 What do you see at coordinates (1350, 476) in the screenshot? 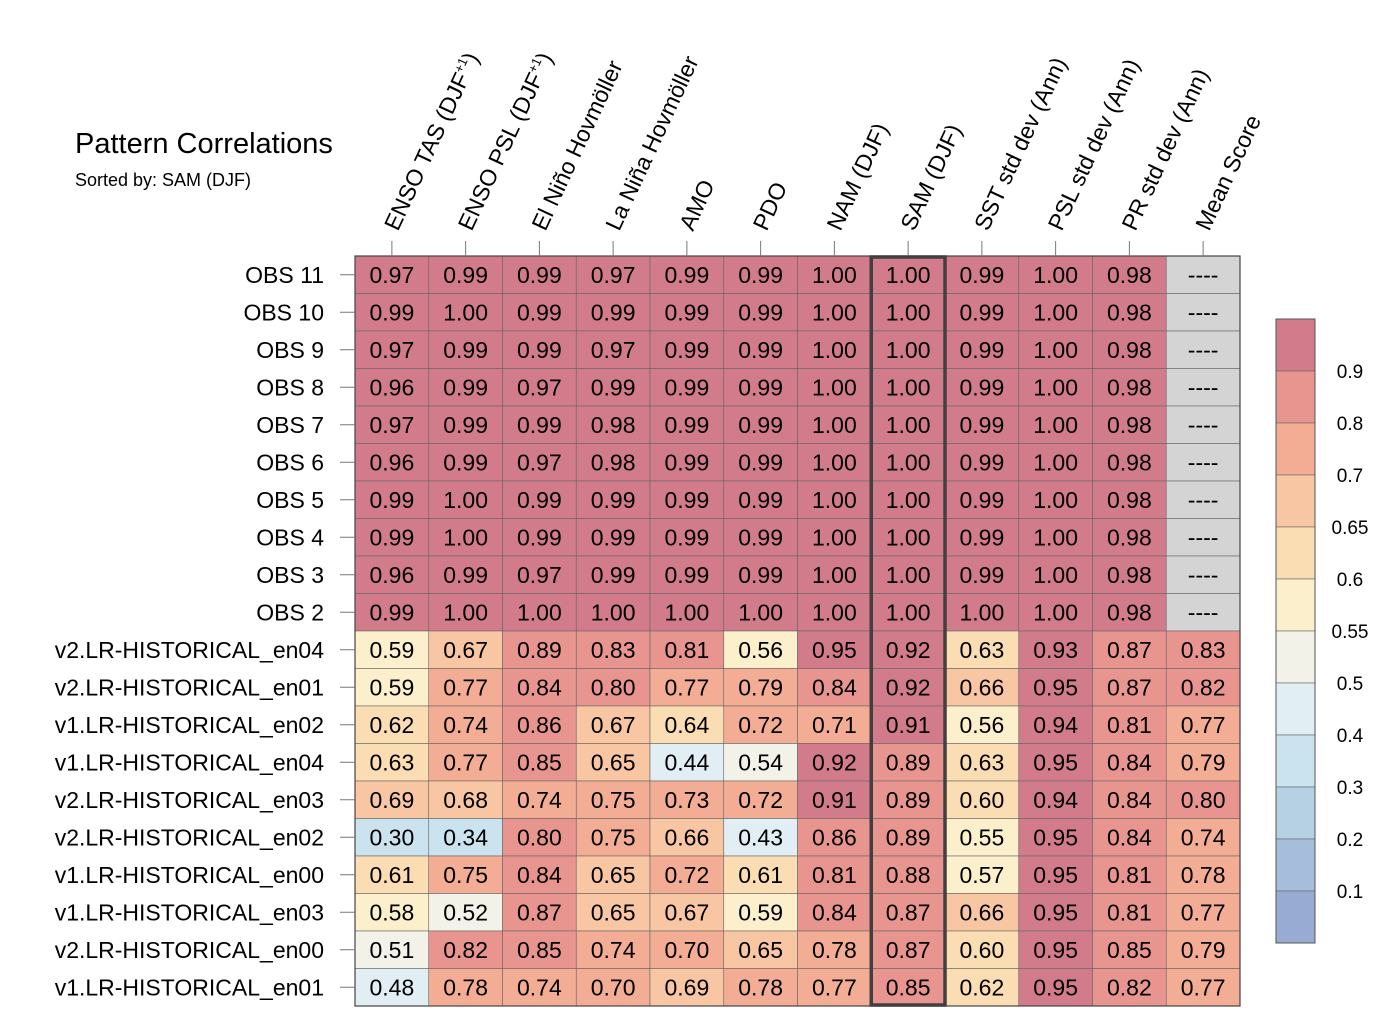
I see `colorbar-tick-label: 0.7` at bounding box center [1350, 476].